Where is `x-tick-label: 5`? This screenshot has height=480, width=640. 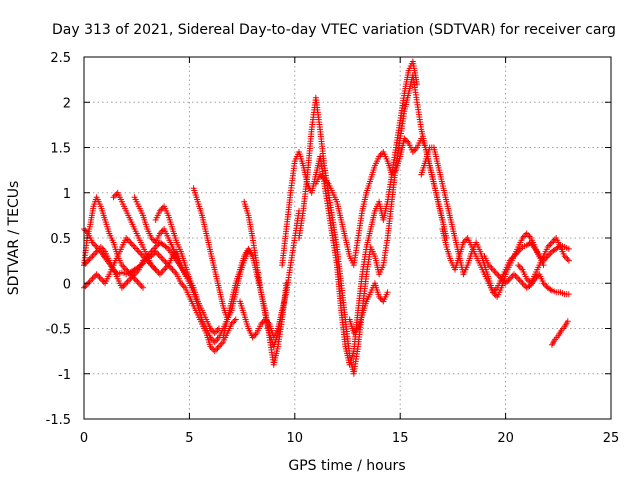 x-tick-label: 5 is located at coordinates (189, 438).